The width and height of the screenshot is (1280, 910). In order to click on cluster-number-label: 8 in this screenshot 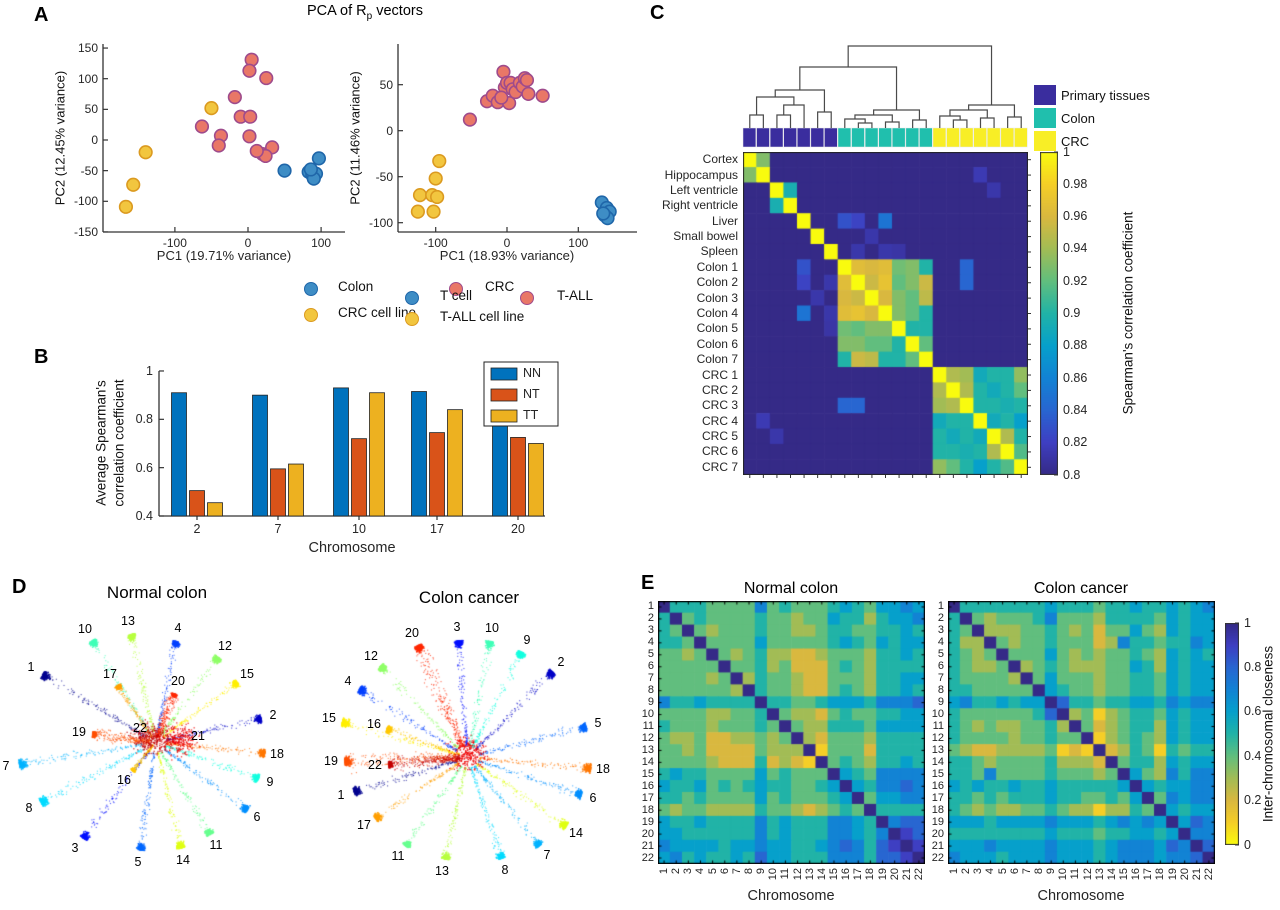, I will do `click(505, 870)`.